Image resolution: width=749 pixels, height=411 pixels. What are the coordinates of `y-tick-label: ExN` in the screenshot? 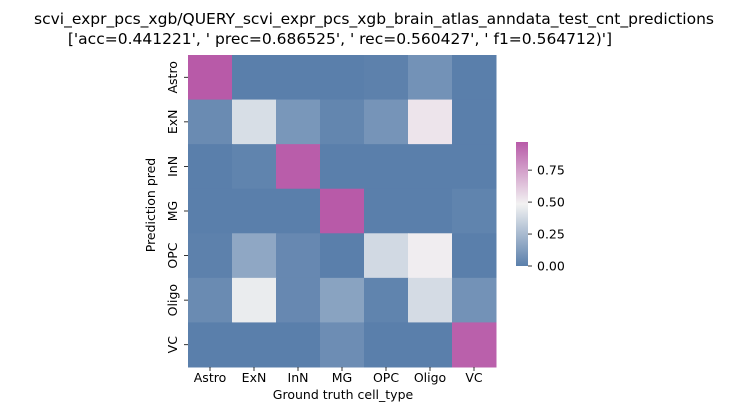 It's located at (172, 122).